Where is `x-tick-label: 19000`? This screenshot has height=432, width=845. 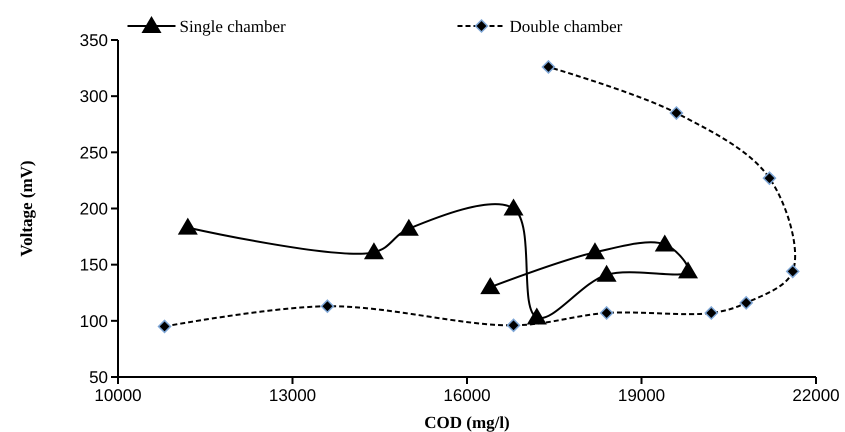
x-tick-label: 19000 is located at coordinates (642, 395).